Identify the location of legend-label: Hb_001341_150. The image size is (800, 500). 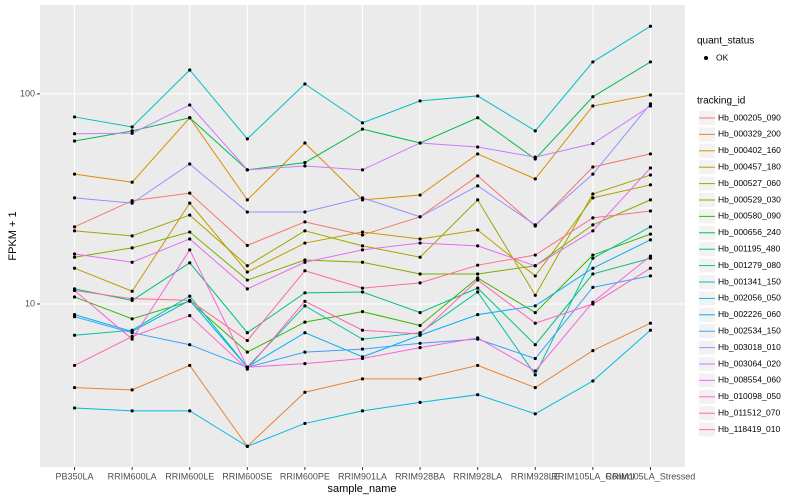
(749, 281).